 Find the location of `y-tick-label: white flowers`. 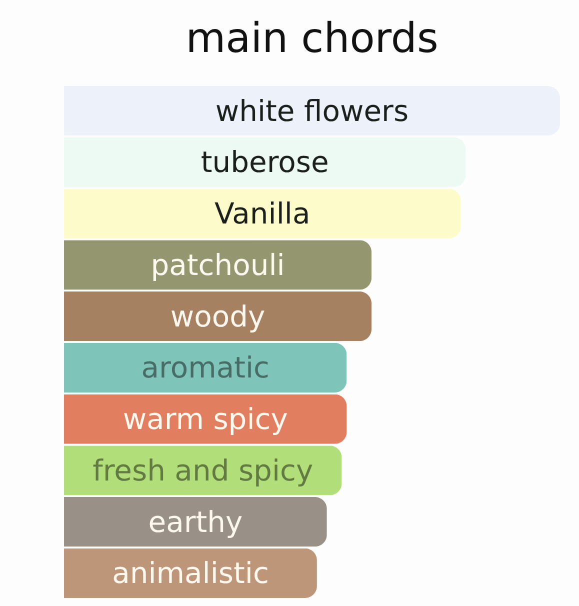

y-tick-label: white flowers is located at coordinates (312, 111).